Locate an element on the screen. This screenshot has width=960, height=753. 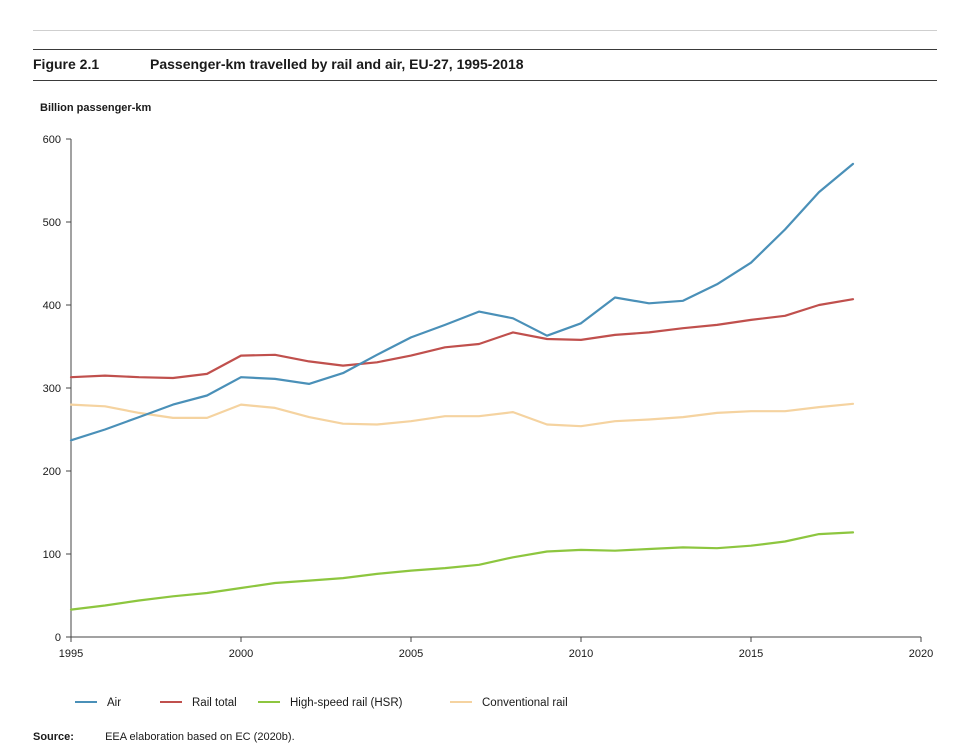
legend-item-high-speed-rail-hsr: High-speed rail (HSR) is located at coordinates (330, 703).